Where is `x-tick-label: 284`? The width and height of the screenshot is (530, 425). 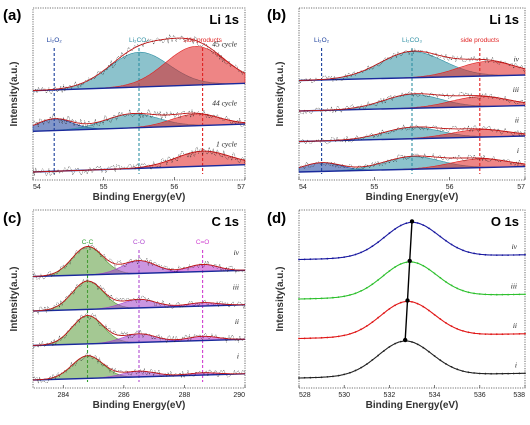
x-tick-label: 284 is located at coordinates (63, 395).